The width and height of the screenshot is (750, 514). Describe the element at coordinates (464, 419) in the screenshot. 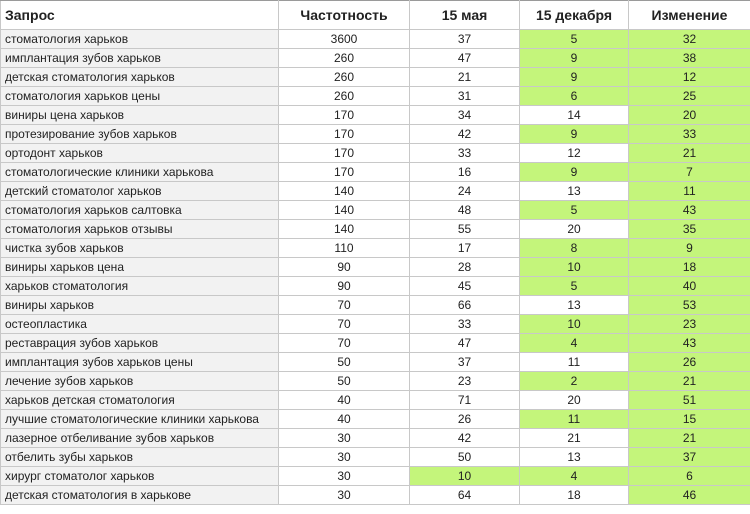

I see `cell-may-15: 26` at that location.